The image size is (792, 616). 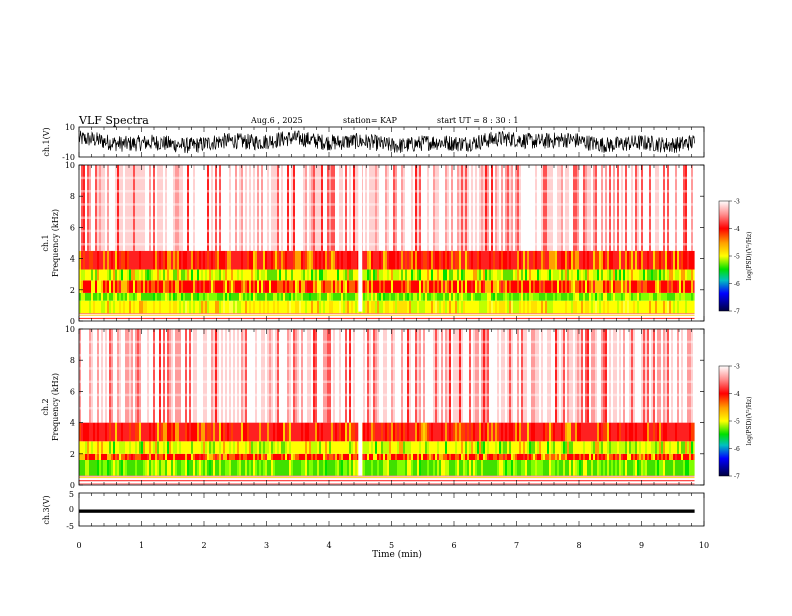 I want to click on x-axis-label: Time (min), so click(x=397, y=554).